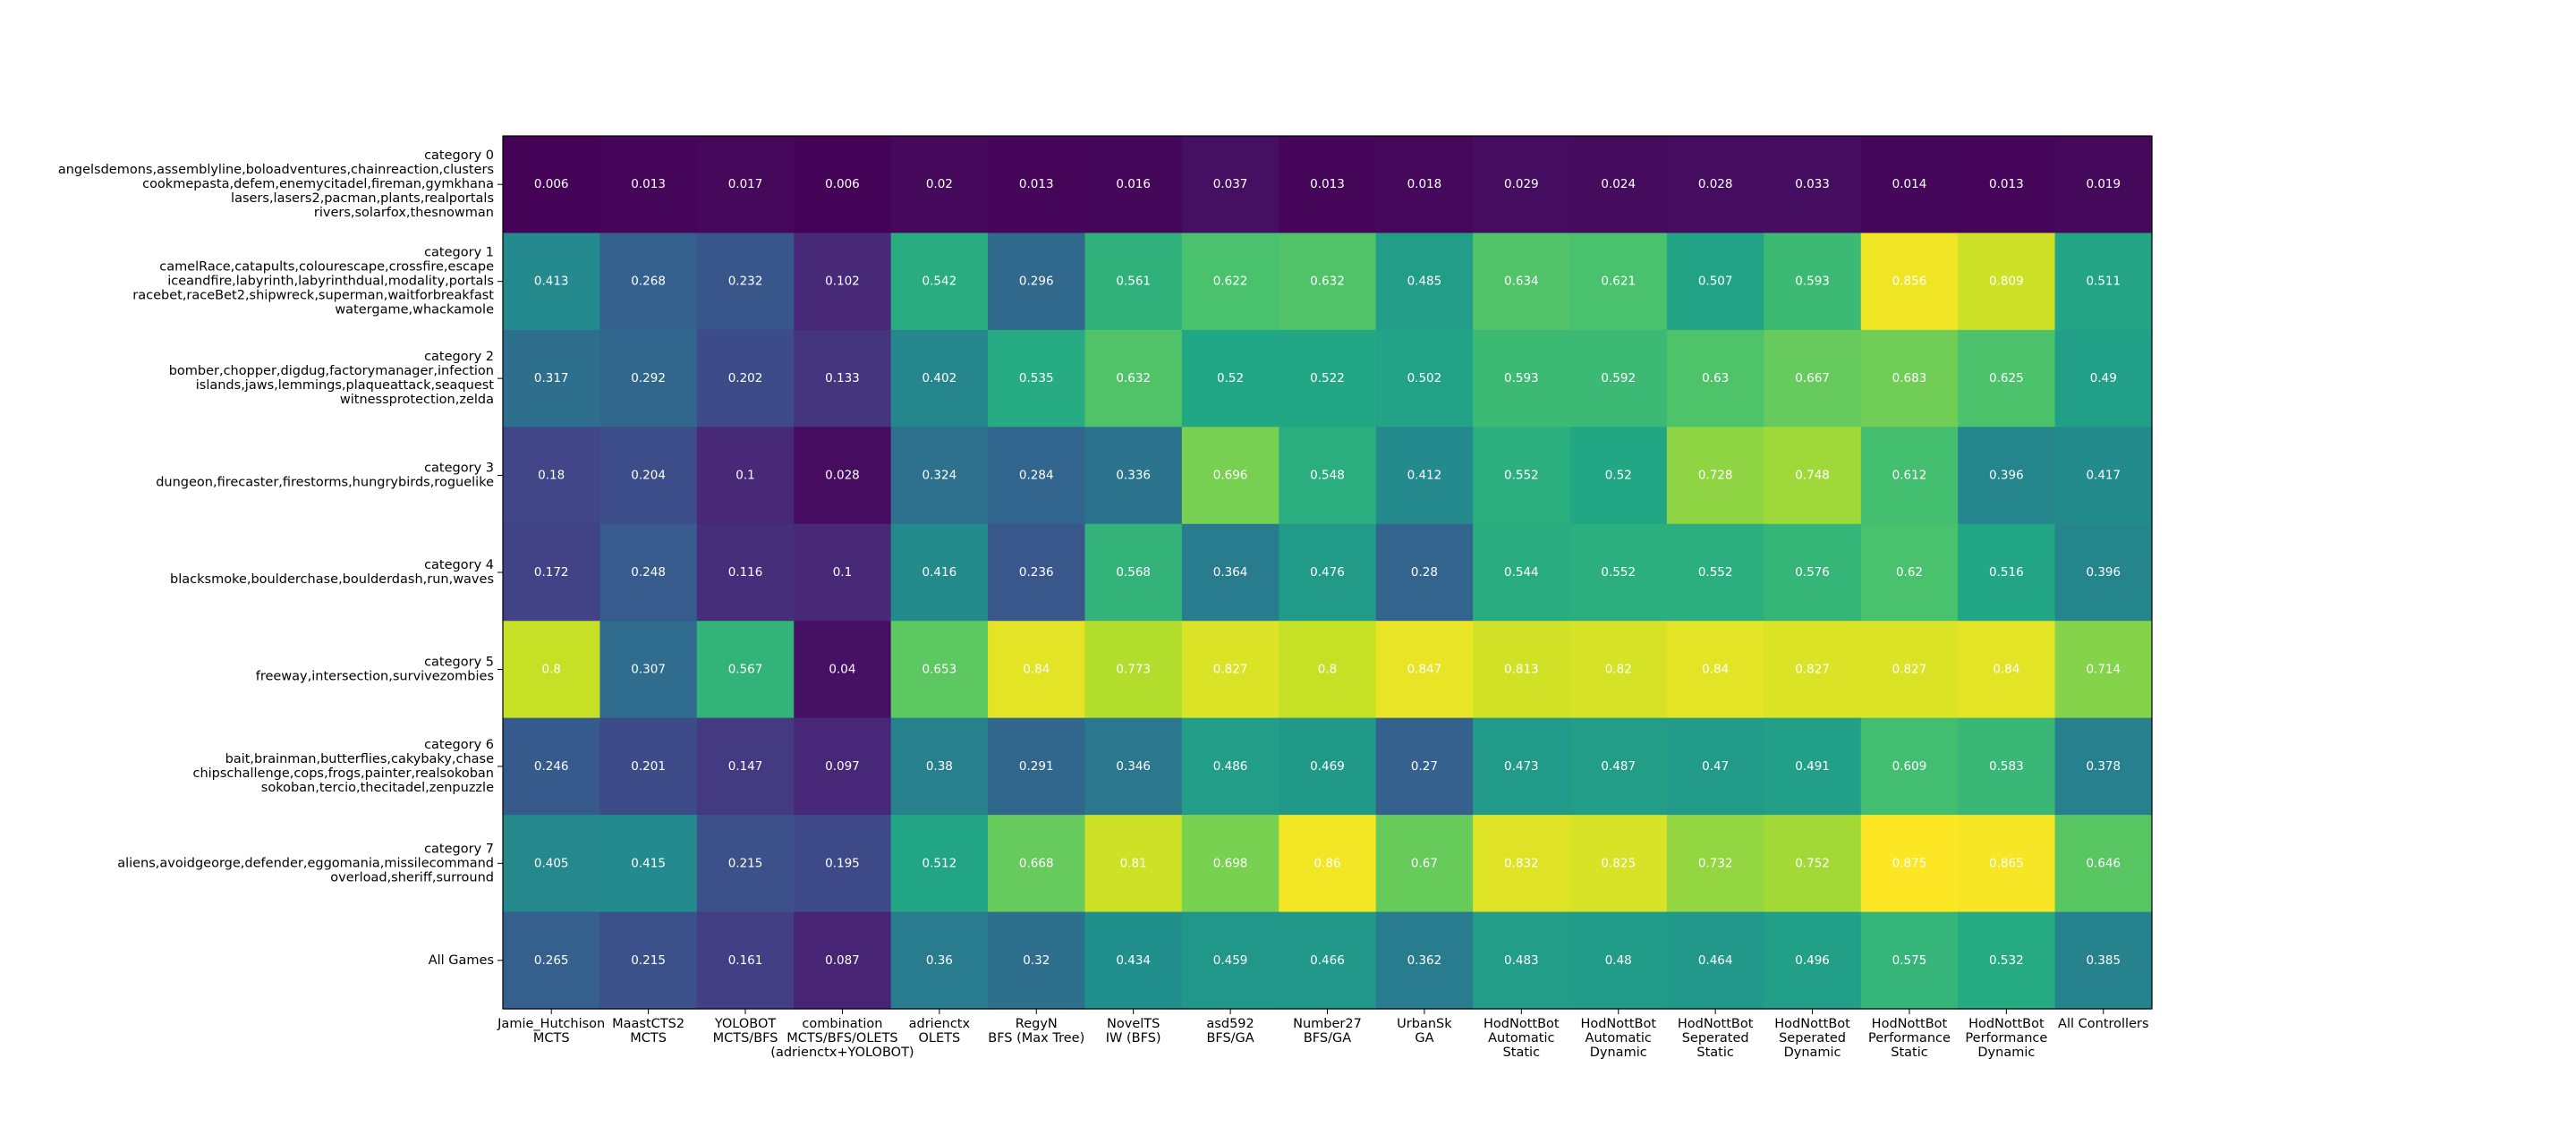 This screenshot has height=1126, width=2576. Describe the element at coordinates (2103, 378) in the screenshot. I see `cell-value-label: 0.49` at that location.